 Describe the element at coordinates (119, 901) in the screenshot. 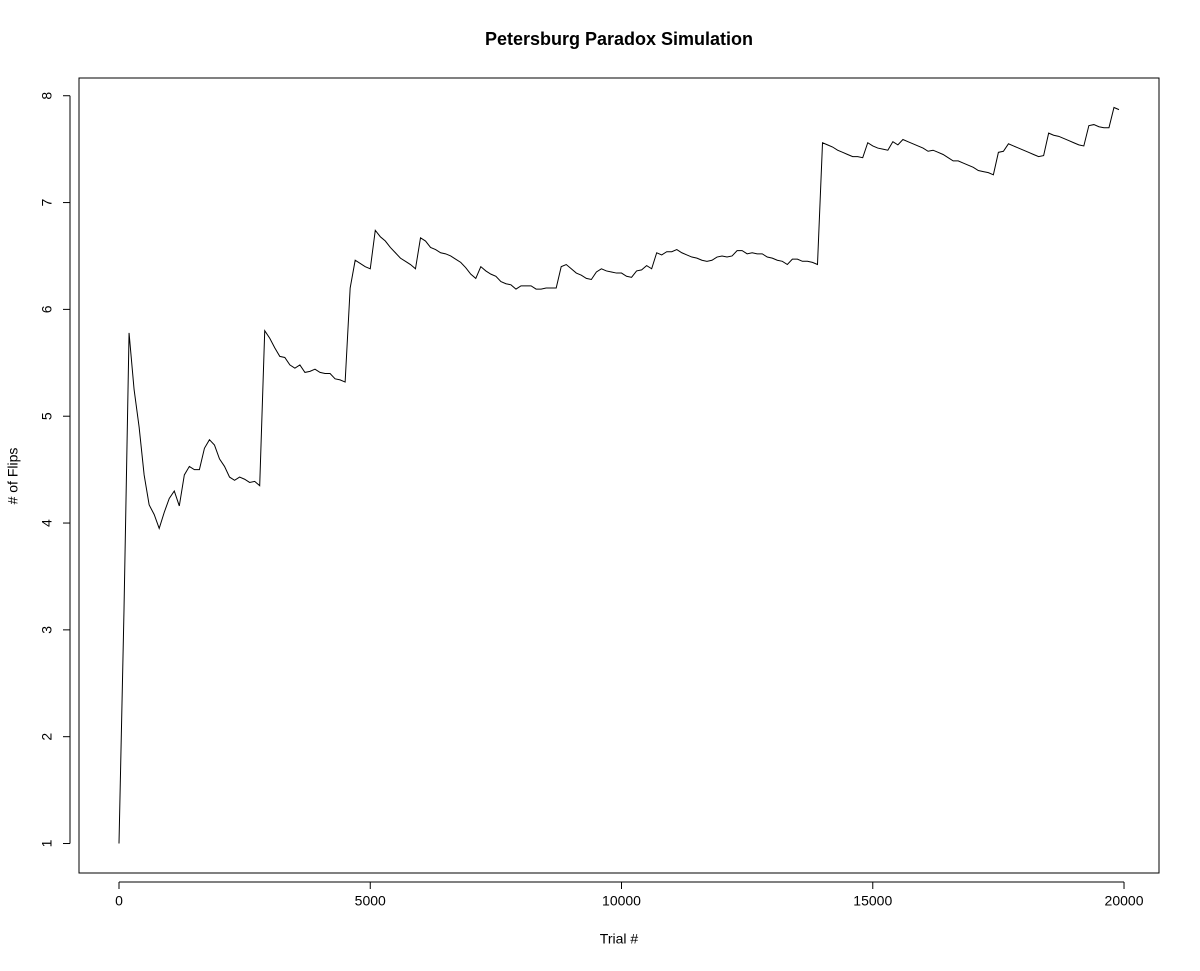

I see `x-tick-label: 0` at that location.